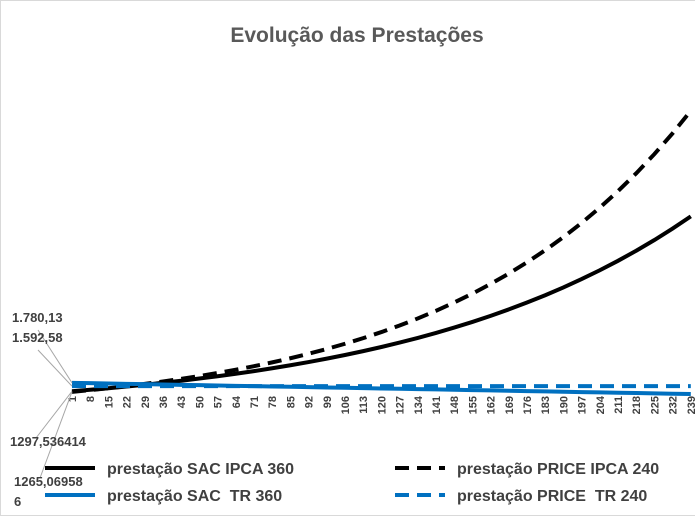 This screenshot has width=695, height=516. What do you see at coordinates (552, 496) in the screenshot?
I see `legend-label: prestação PRICE TR 240` at bounding box center [552, 496].